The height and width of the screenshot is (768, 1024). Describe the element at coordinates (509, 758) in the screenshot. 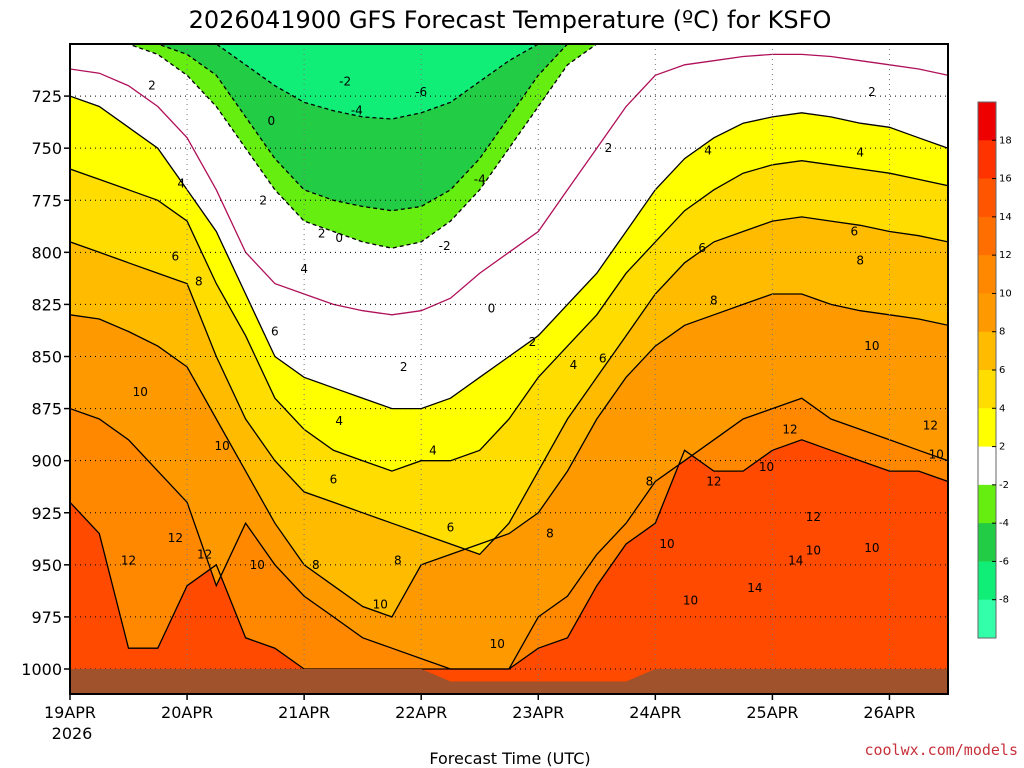

I see `x-axis-title: Forecast Time (UTC)` at that location.